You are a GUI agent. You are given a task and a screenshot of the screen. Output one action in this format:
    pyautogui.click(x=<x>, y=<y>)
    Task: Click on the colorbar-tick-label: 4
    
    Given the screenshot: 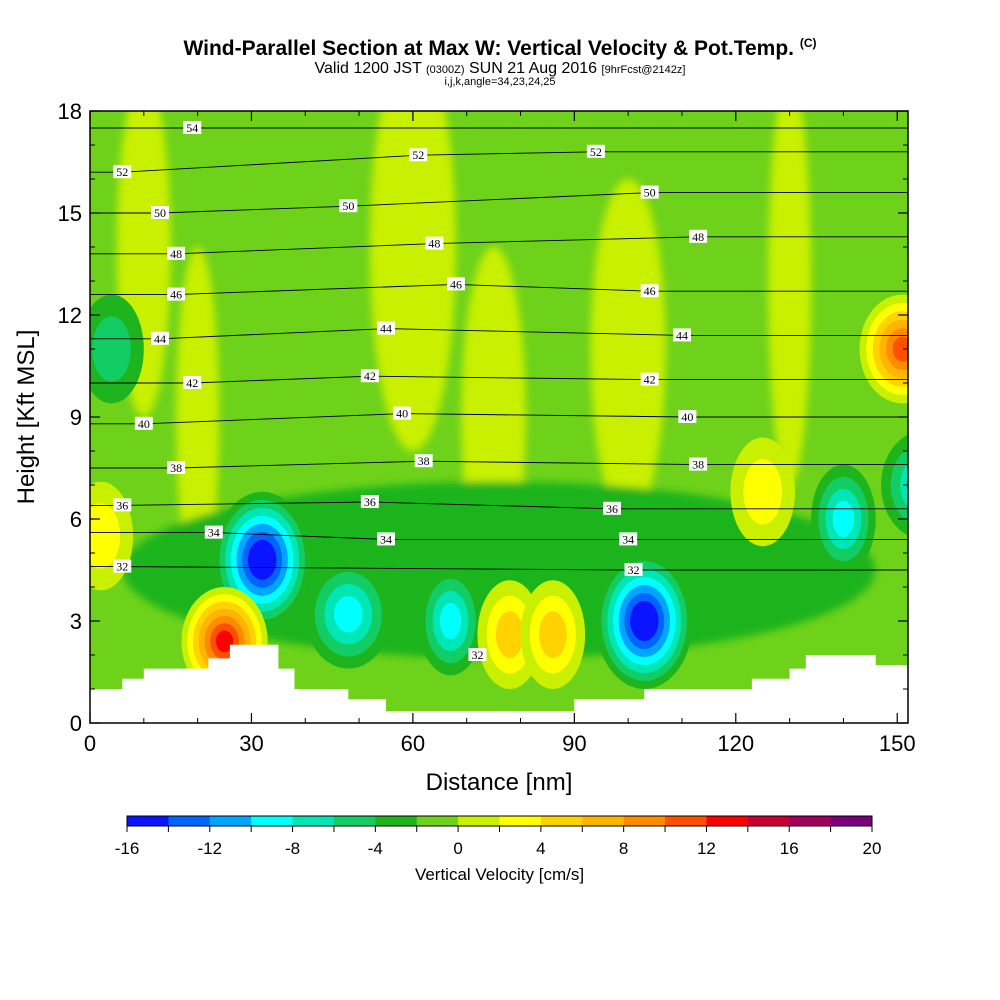 What is the action you would take?
    pyautogui.click(x=540, y=848)
    